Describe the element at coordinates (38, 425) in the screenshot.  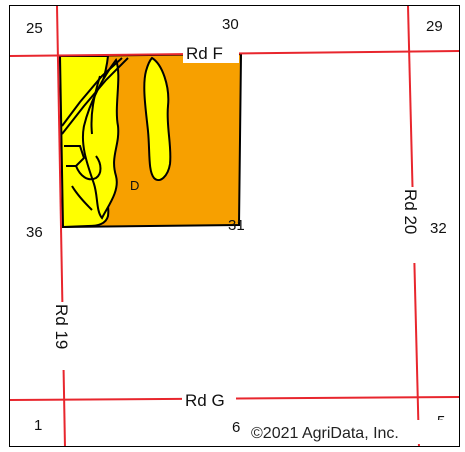
I see `section-number-1: 1` at that location.